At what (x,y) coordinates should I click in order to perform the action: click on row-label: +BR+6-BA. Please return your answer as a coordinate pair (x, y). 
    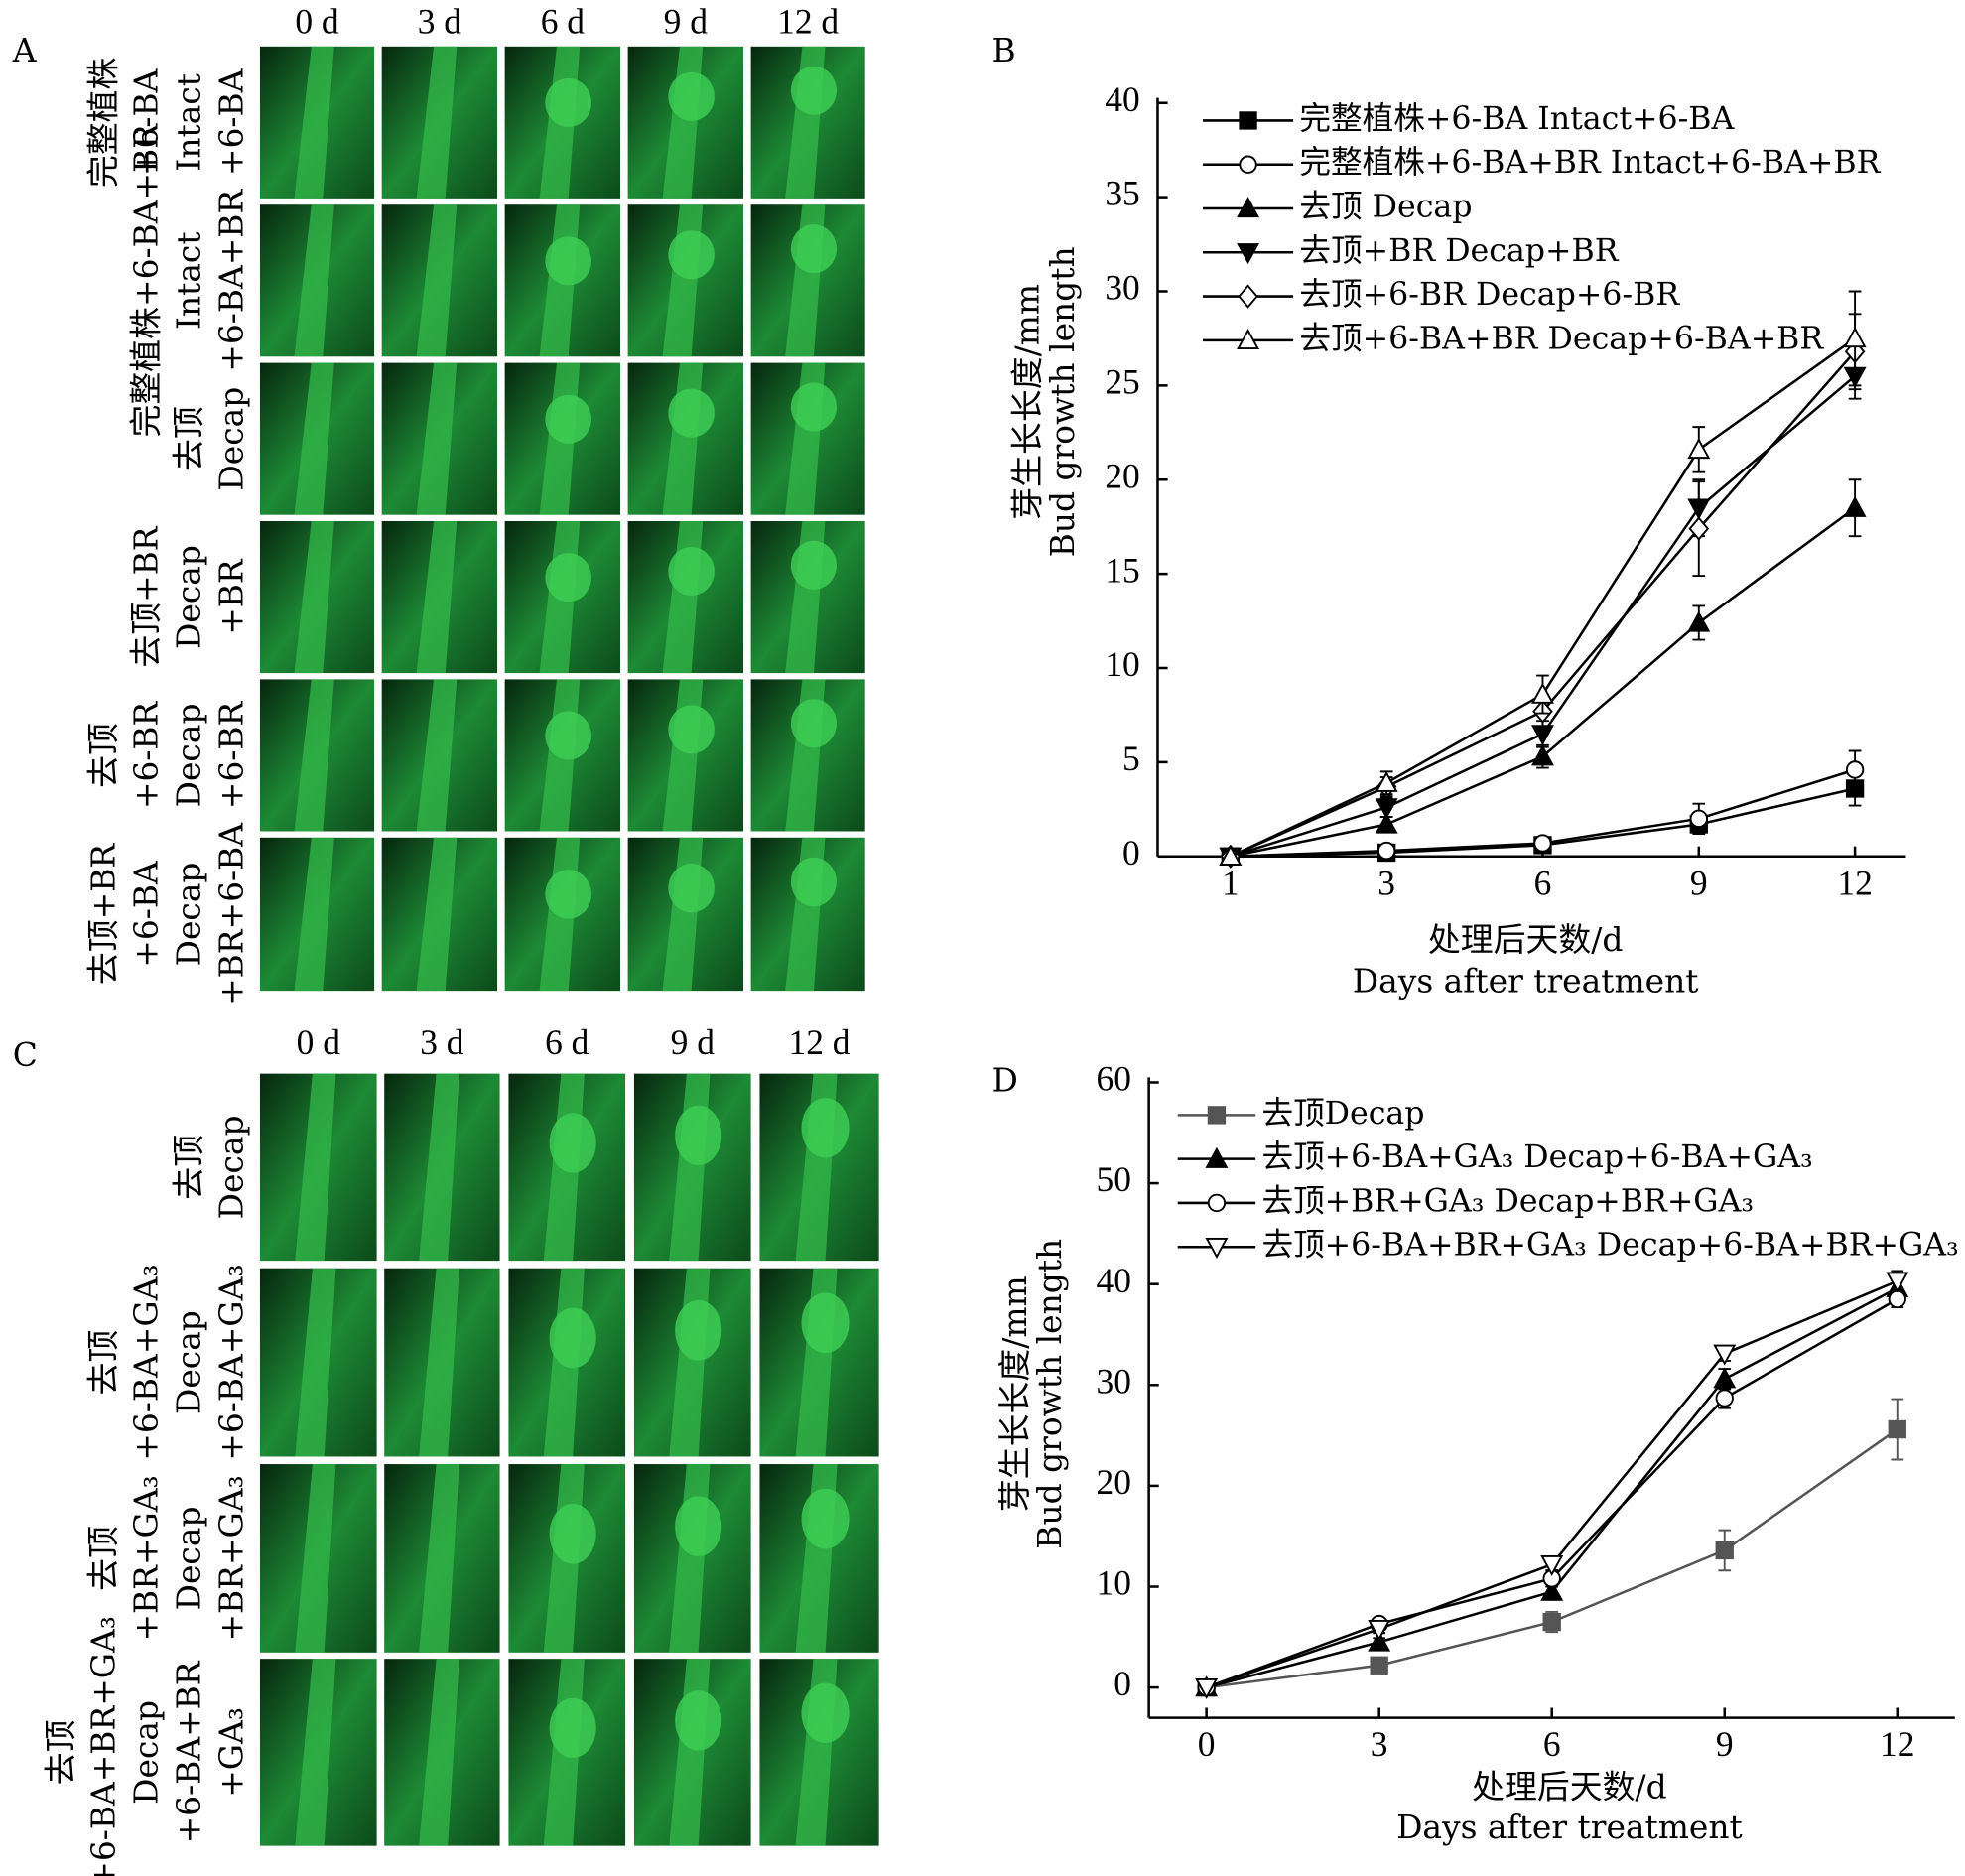
    Looking at the image, I should click on (230, 913).